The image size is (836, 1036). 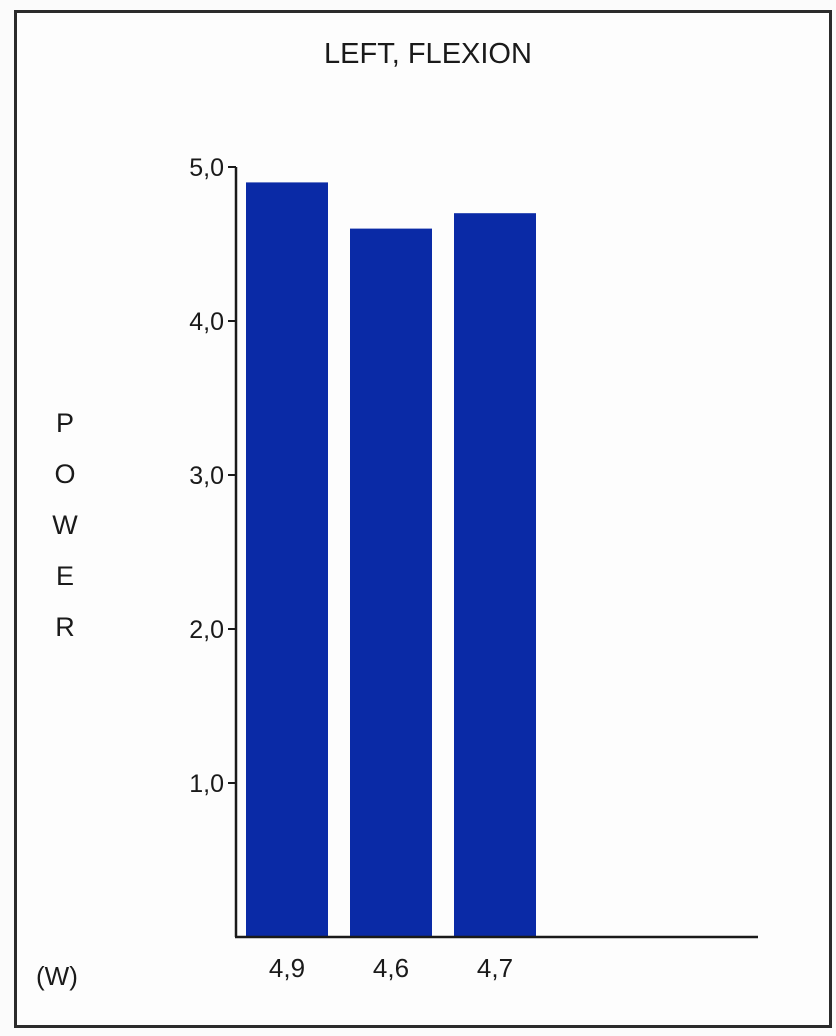 I want to click on y-label-letter: E, so click(x=65, y=576).